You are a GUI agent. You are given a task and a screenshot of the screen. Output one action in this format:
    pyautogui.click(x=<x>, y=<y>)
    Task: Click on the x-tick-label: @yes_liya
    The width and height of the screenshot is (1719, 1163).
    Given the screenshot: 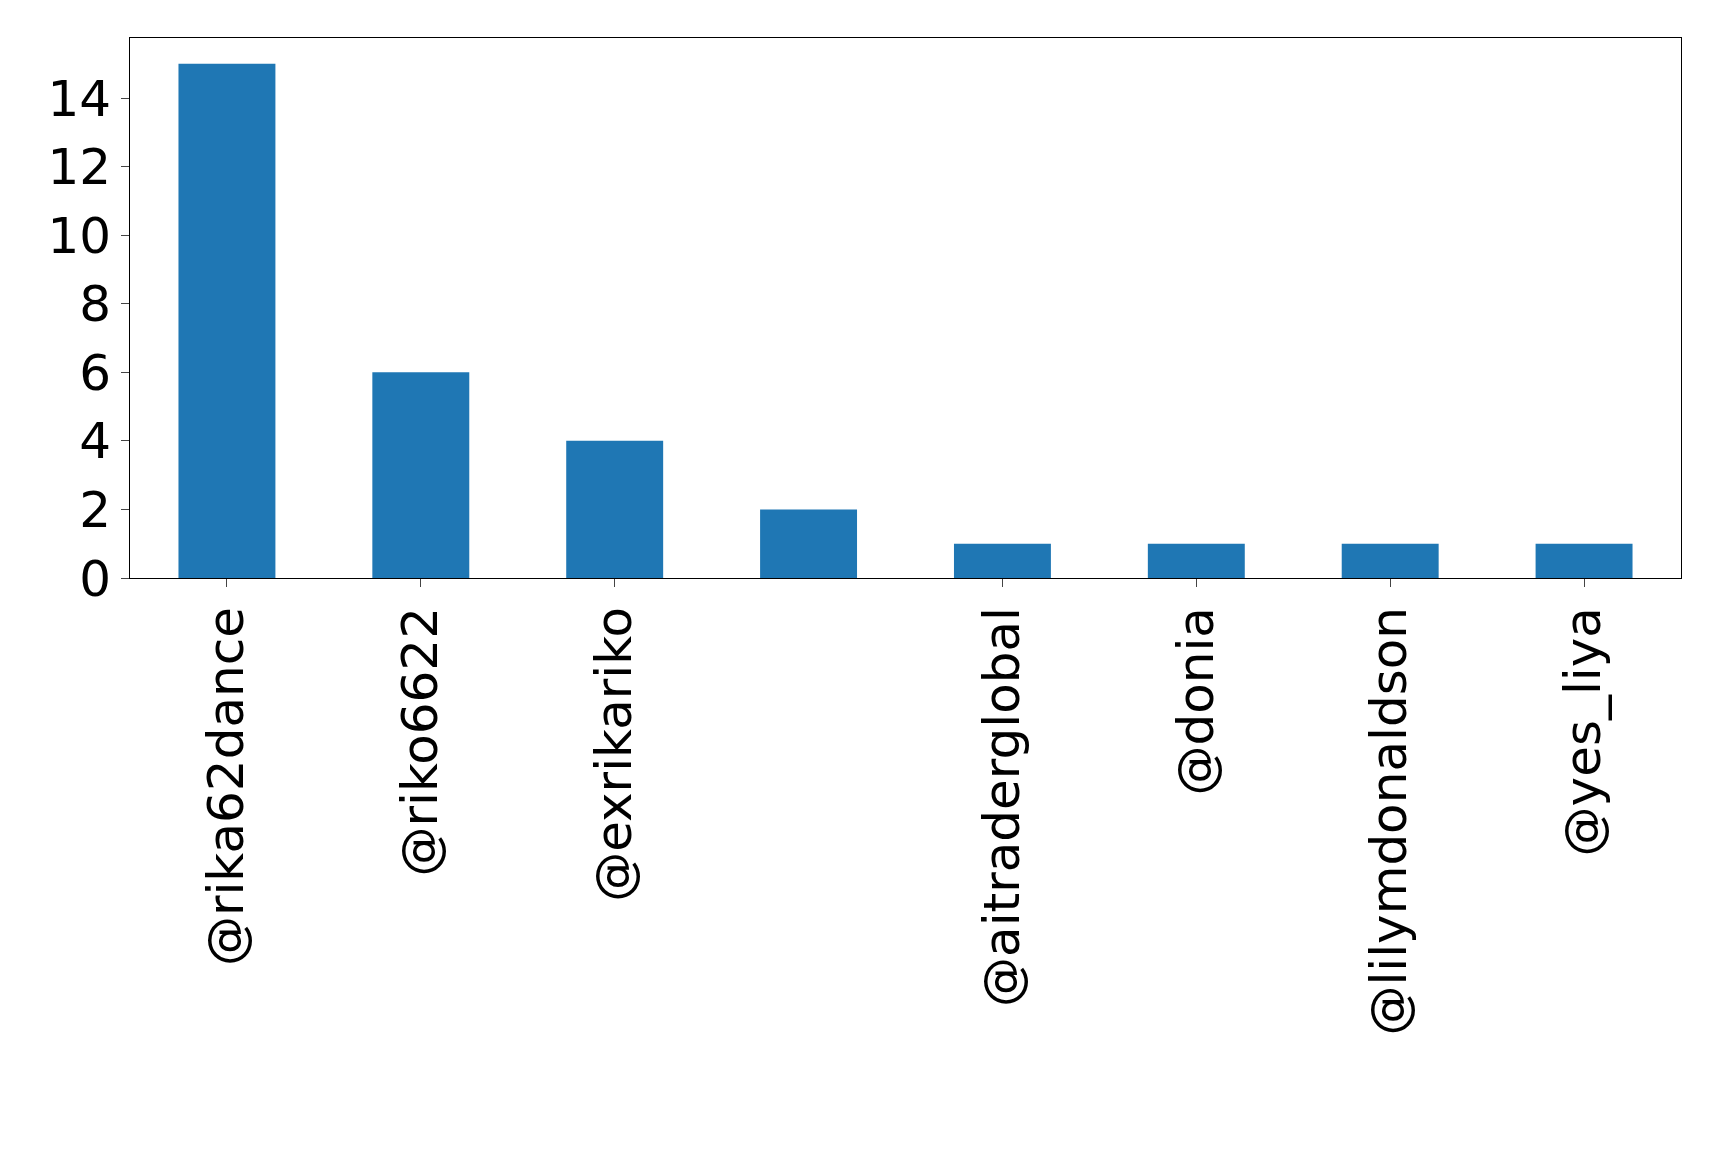 What is the action you would take?
    pyautogui.click(x=1583, y=732)
    